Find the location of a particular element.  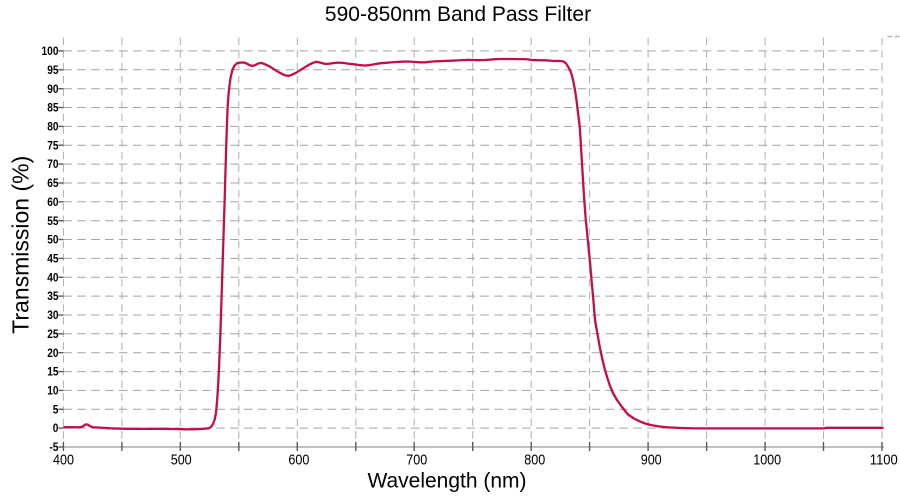

svg-text: 50 is located at coordinates (53, 240).